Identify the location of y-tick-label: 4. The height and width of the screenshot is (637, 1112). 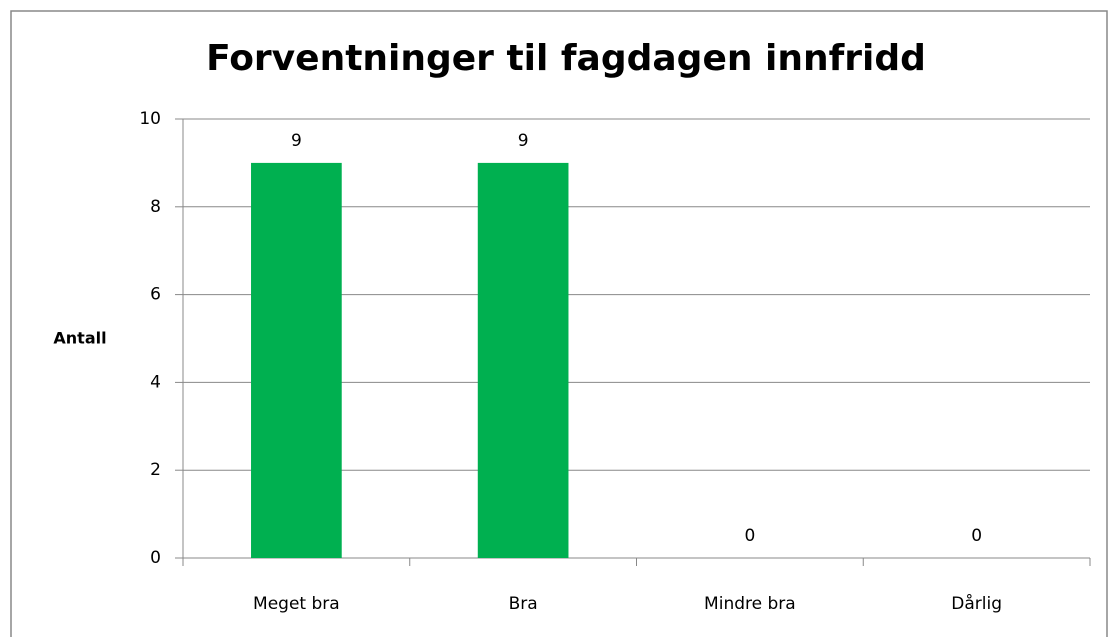
(155, 382).